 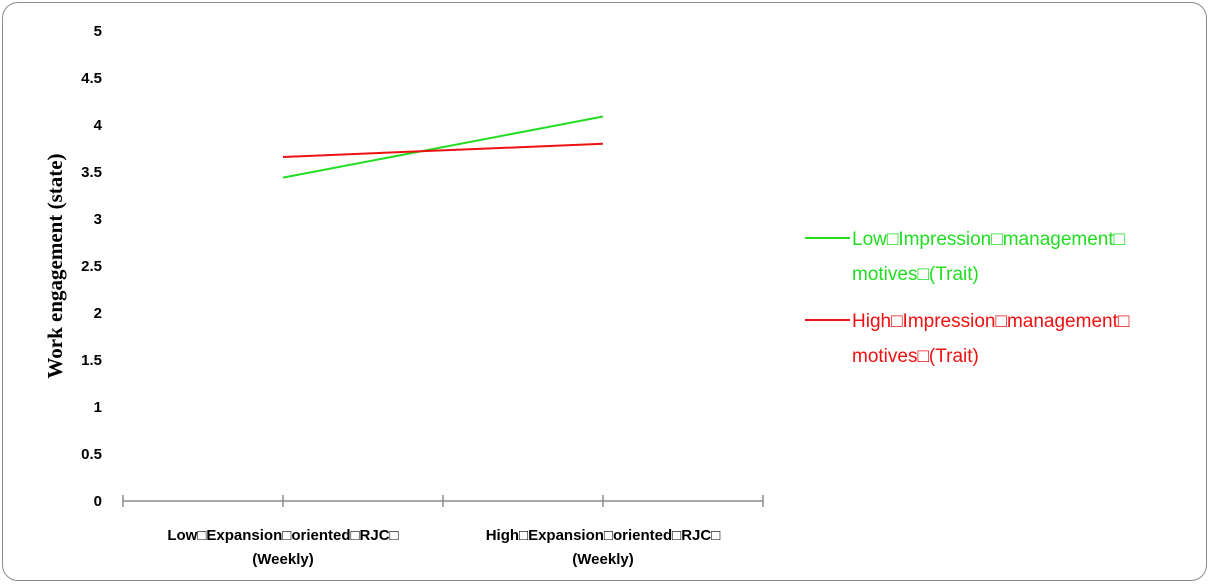 What do you see at coordinates (91, 172) in the screenshot?
I see `y-tick-label: 3.5` at bounding box center [91, 172].